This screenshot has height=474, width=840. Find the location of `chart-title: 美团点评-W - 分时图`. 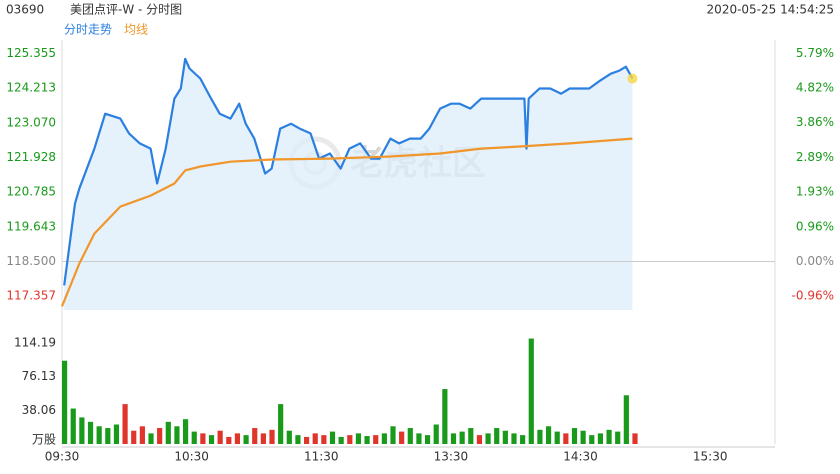

chart-title: 美团点评-W - 分时图 is located at coordinates (126, 10).